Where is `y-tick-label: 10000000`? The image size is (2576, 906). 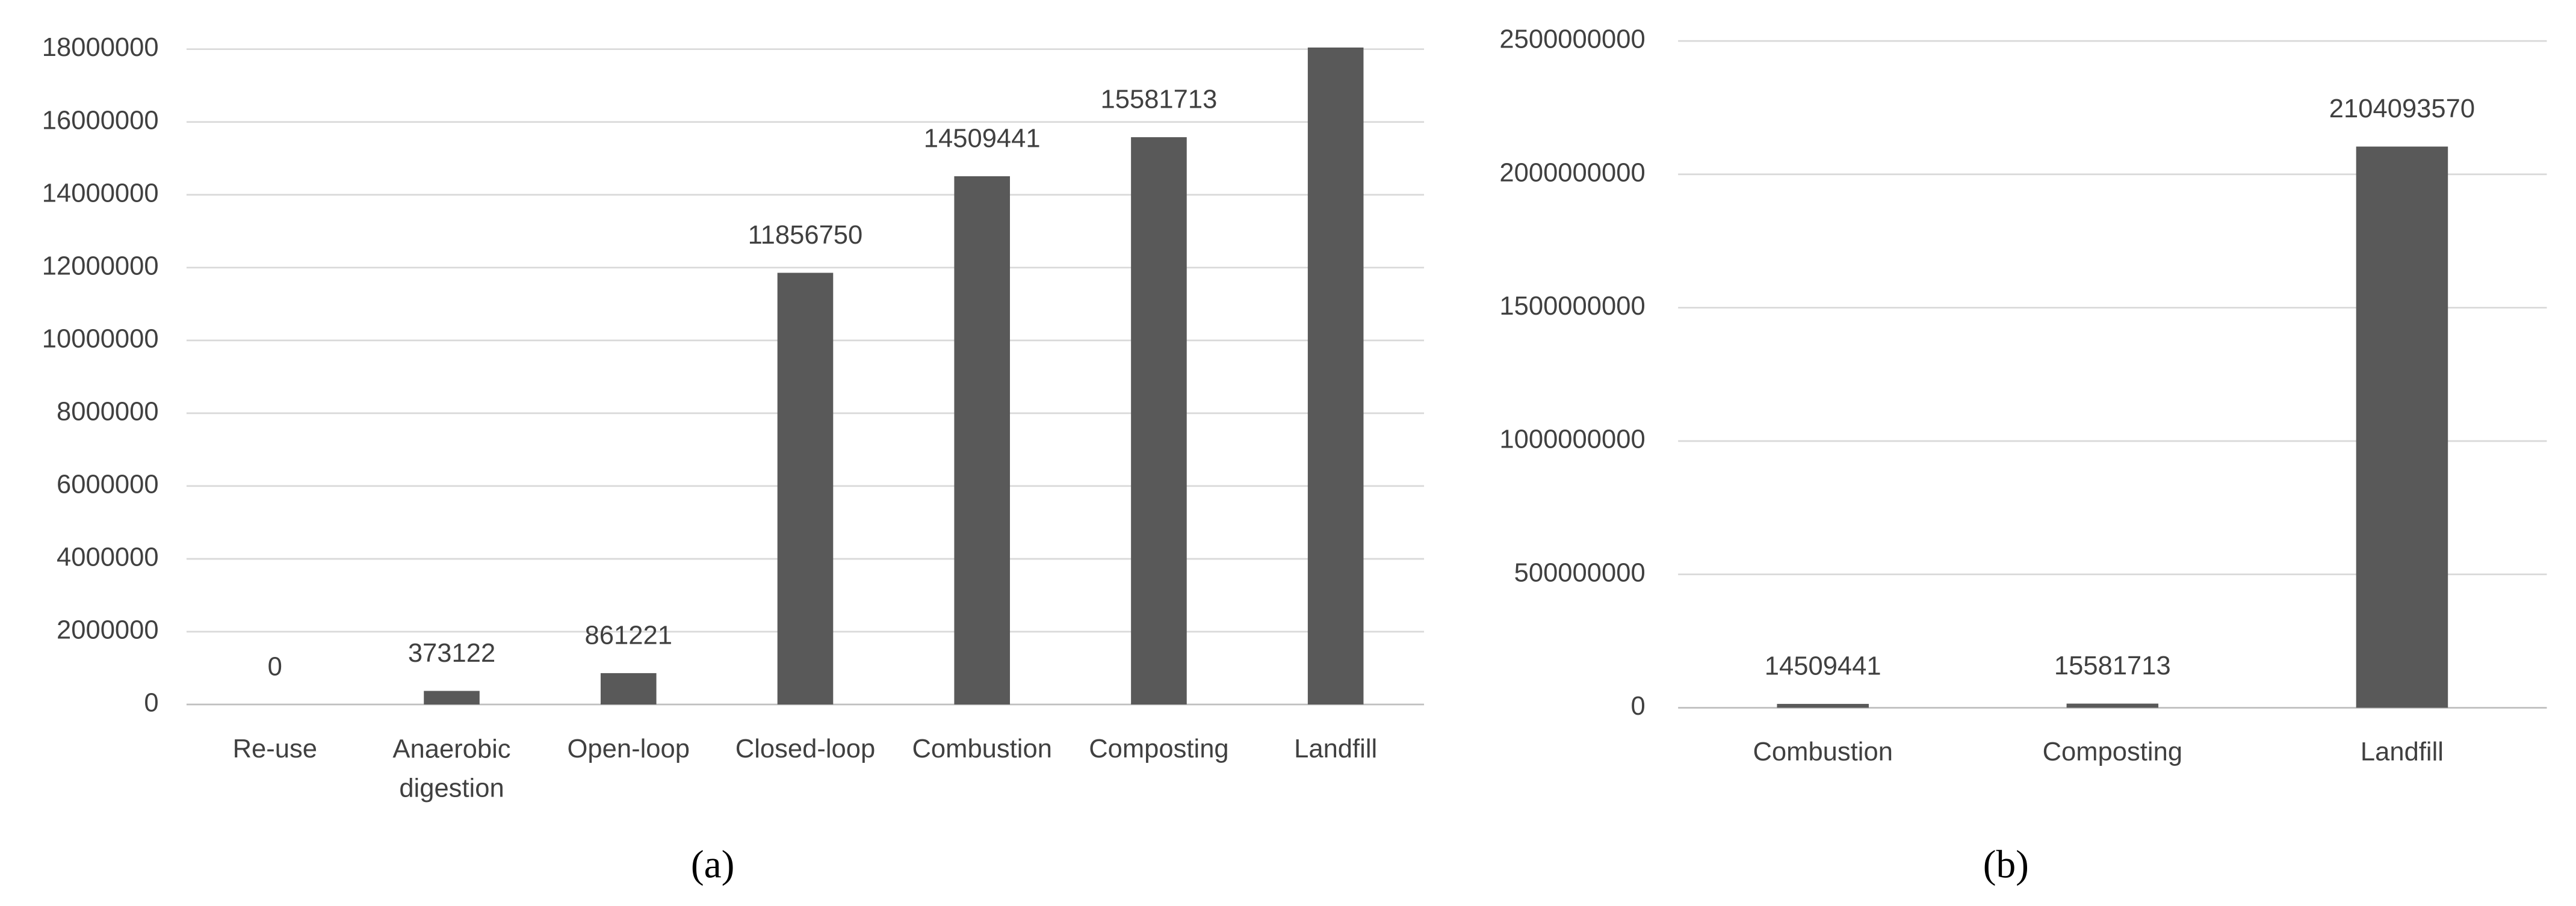
y-tick-label: 10000000 is located at coordinates (101, 339).